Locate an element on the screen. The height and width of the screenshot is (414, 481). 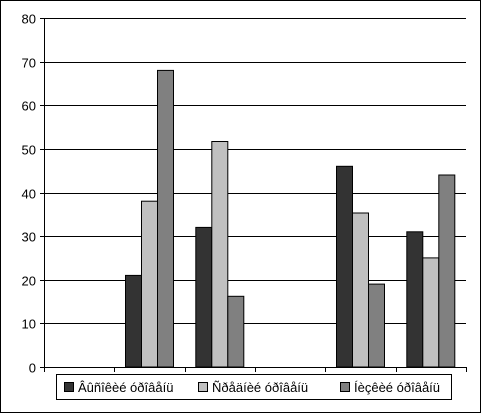
y-tick-label-50: 50 is located at coordinates (29, 150).